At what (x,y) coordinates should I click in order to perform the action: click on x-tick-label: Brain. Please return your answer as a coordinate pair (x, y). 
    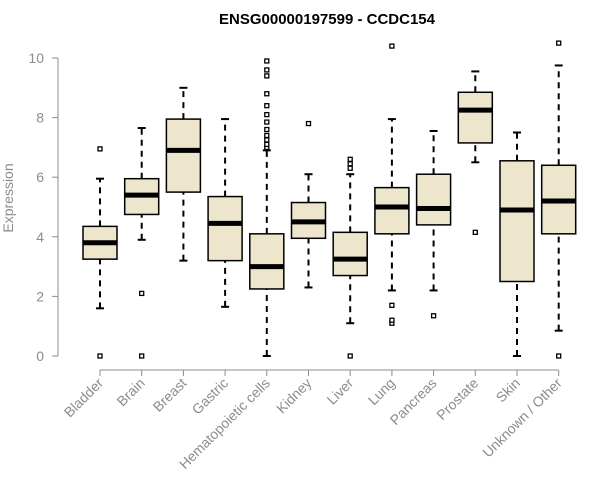
    Looking at the image, I should click on (130, 392).